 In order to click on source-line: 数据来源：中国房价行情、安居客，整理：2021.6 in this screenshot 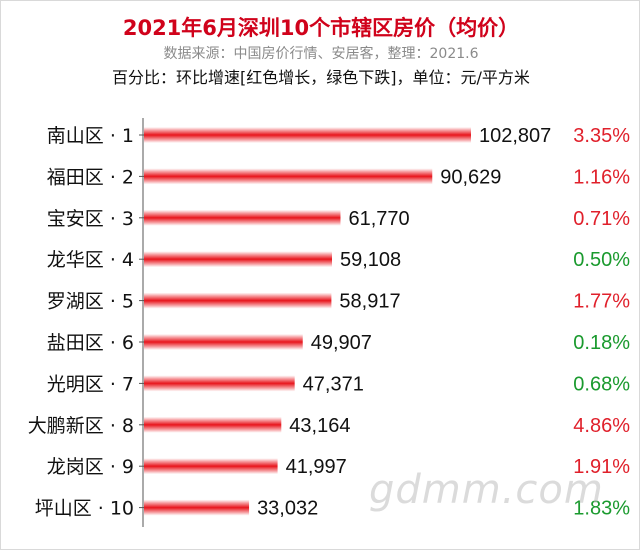, I will do `click(321, 54)`.